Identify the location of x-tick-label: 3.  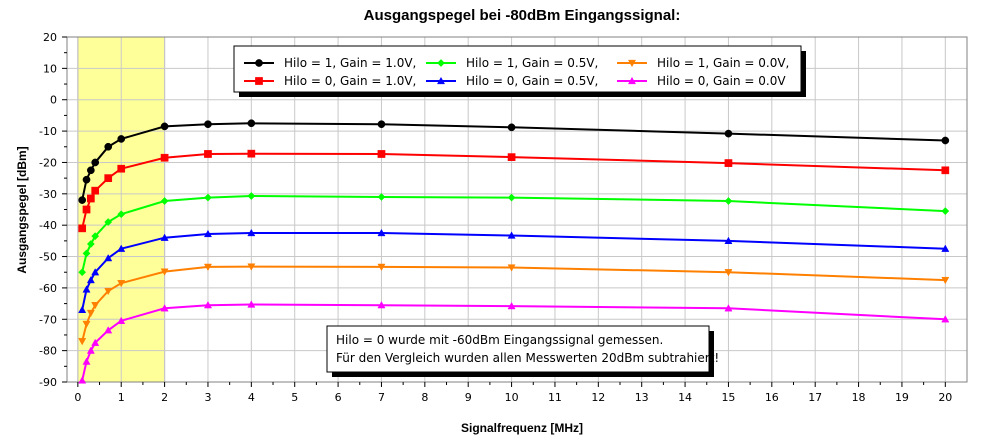
(207, 397).